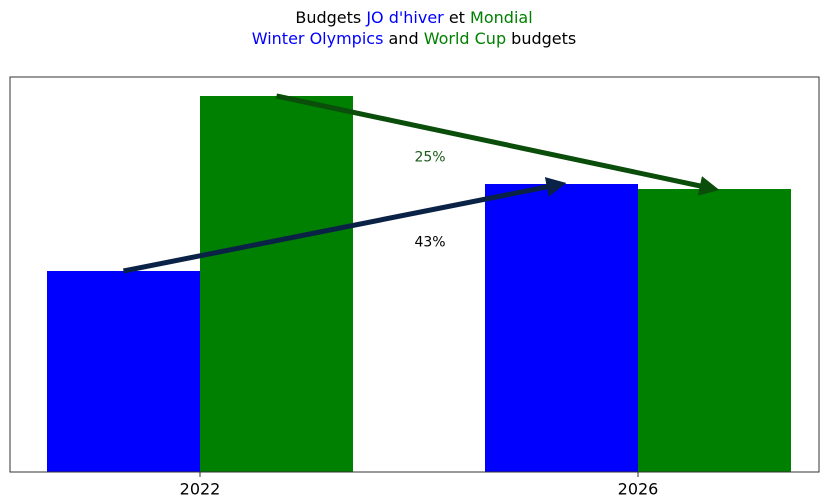 The image size is (829, 498). What do you see at coordinates (541, 38) in the screenshot?
I see `title-part: budgets` at bounding box center [541, 38].